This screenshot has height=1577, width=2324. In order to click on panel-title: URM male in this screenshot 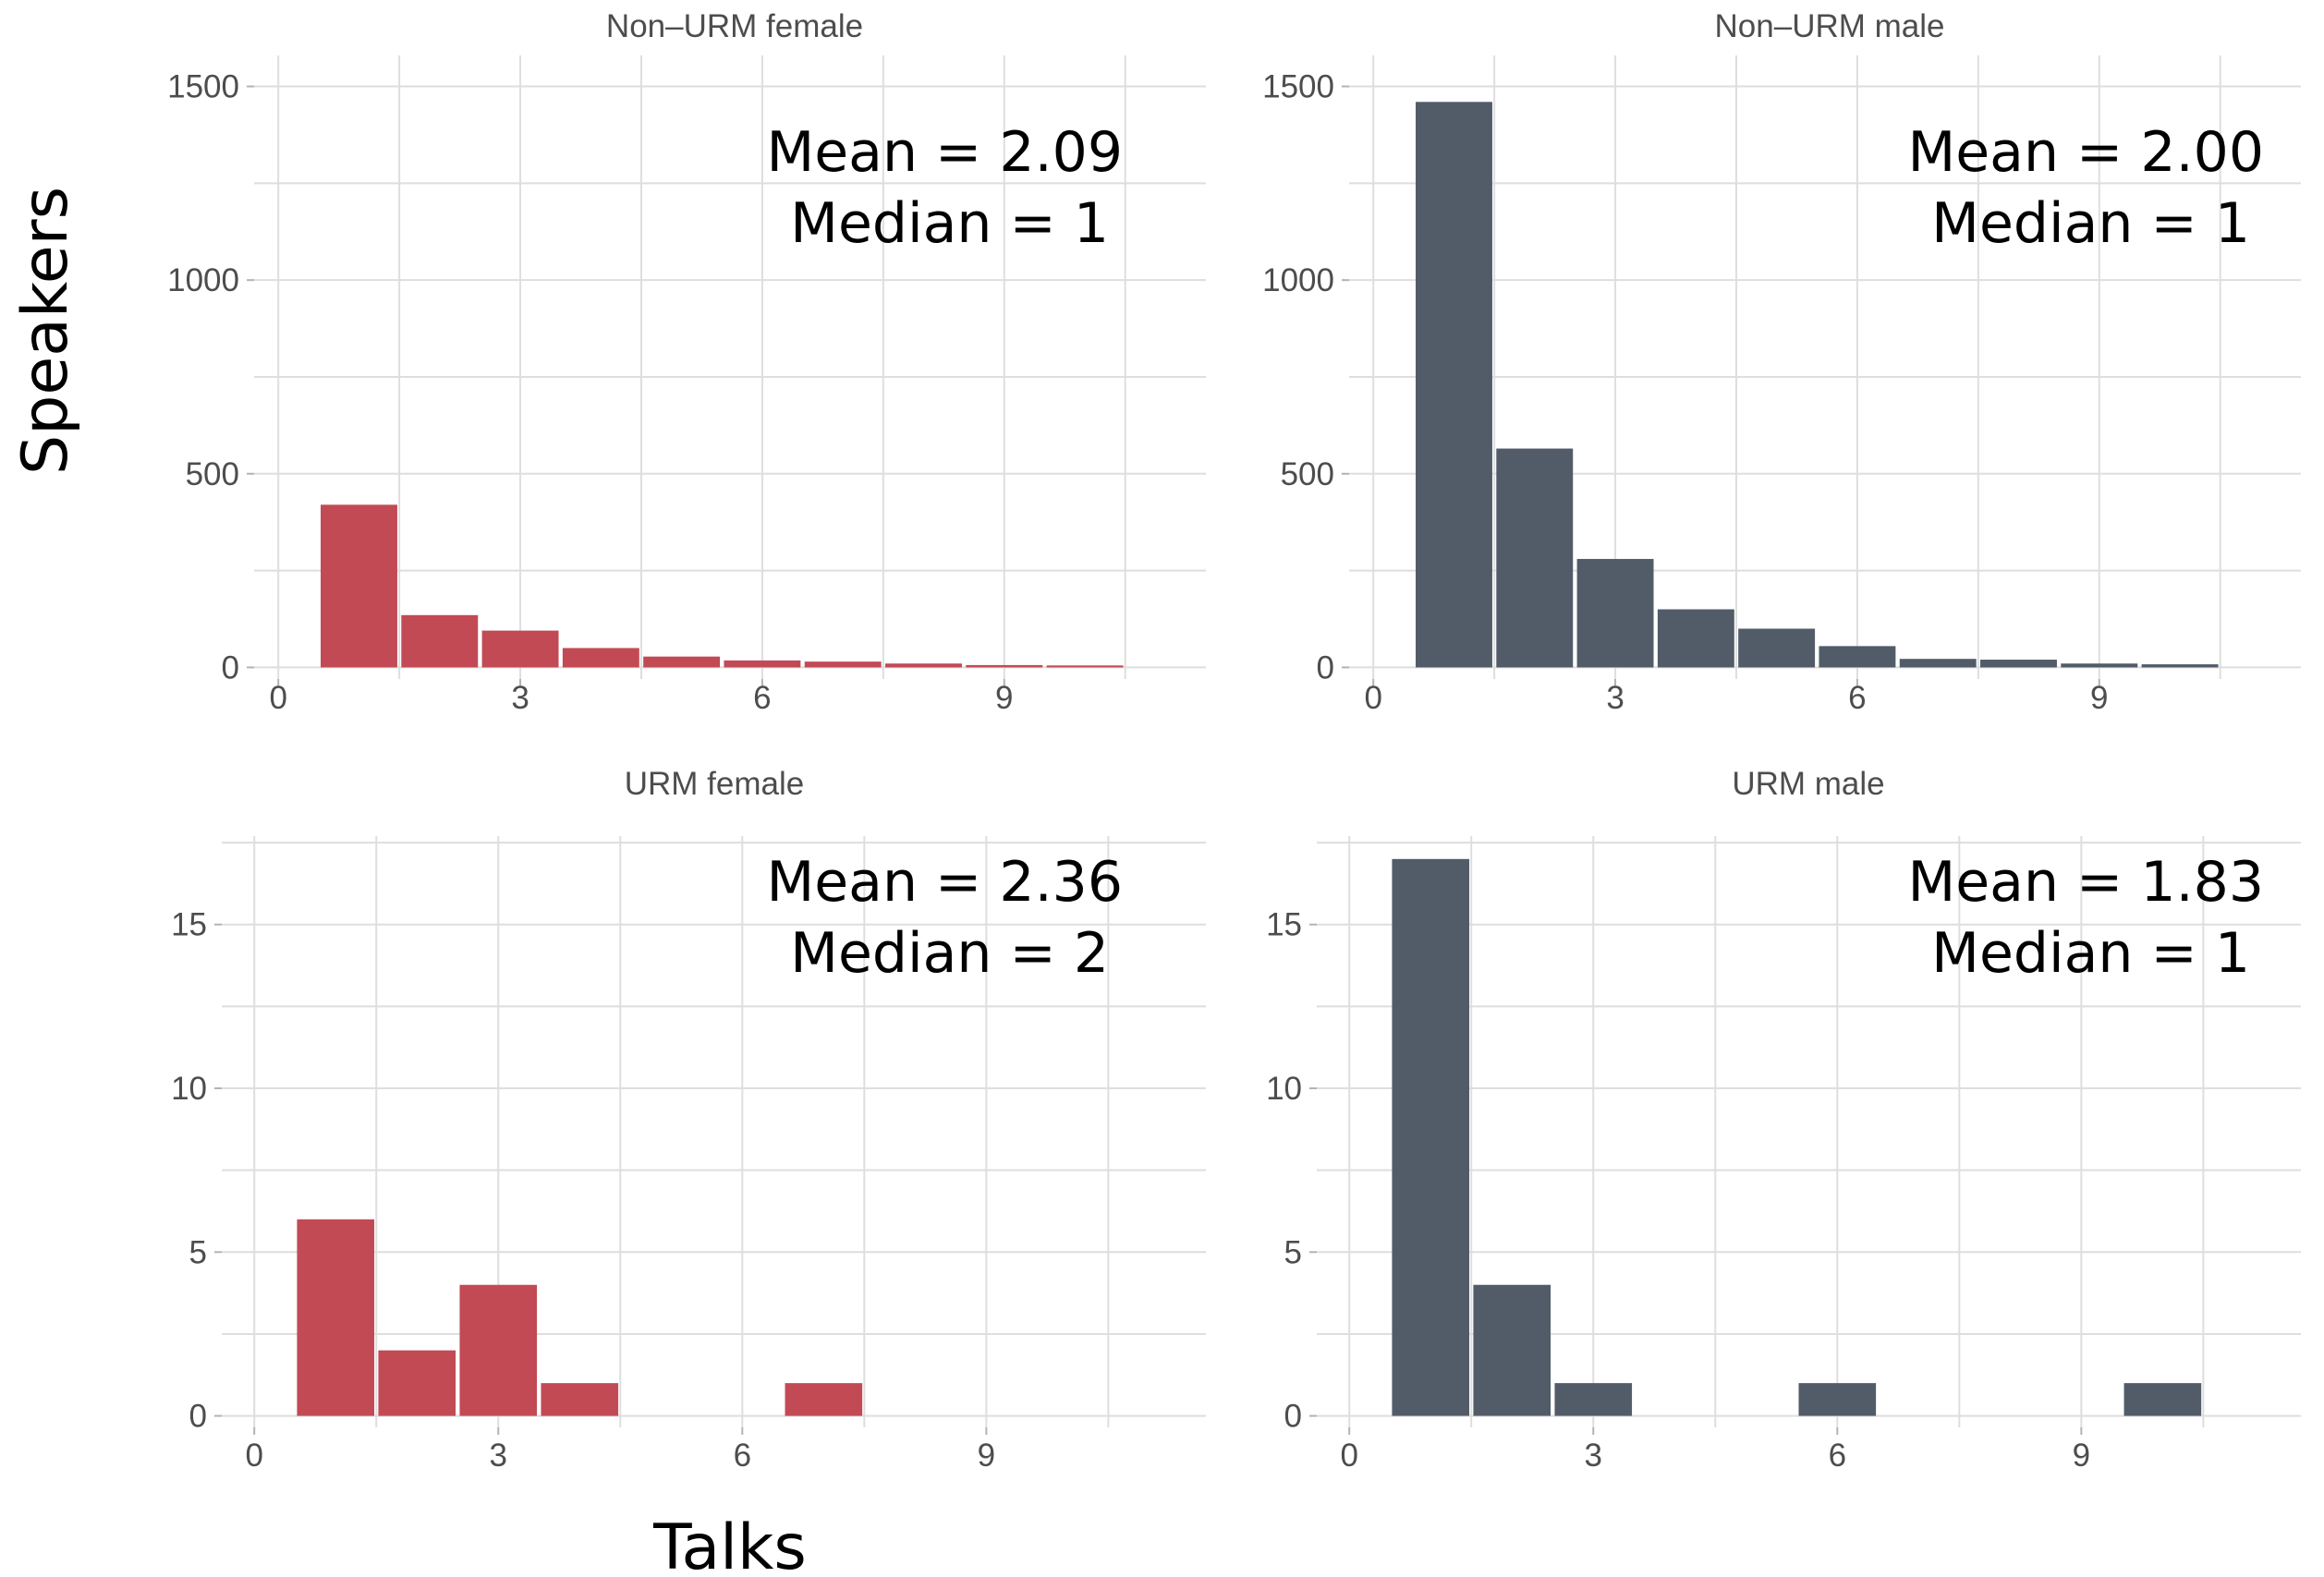, I will do `click(1808, 784)`.